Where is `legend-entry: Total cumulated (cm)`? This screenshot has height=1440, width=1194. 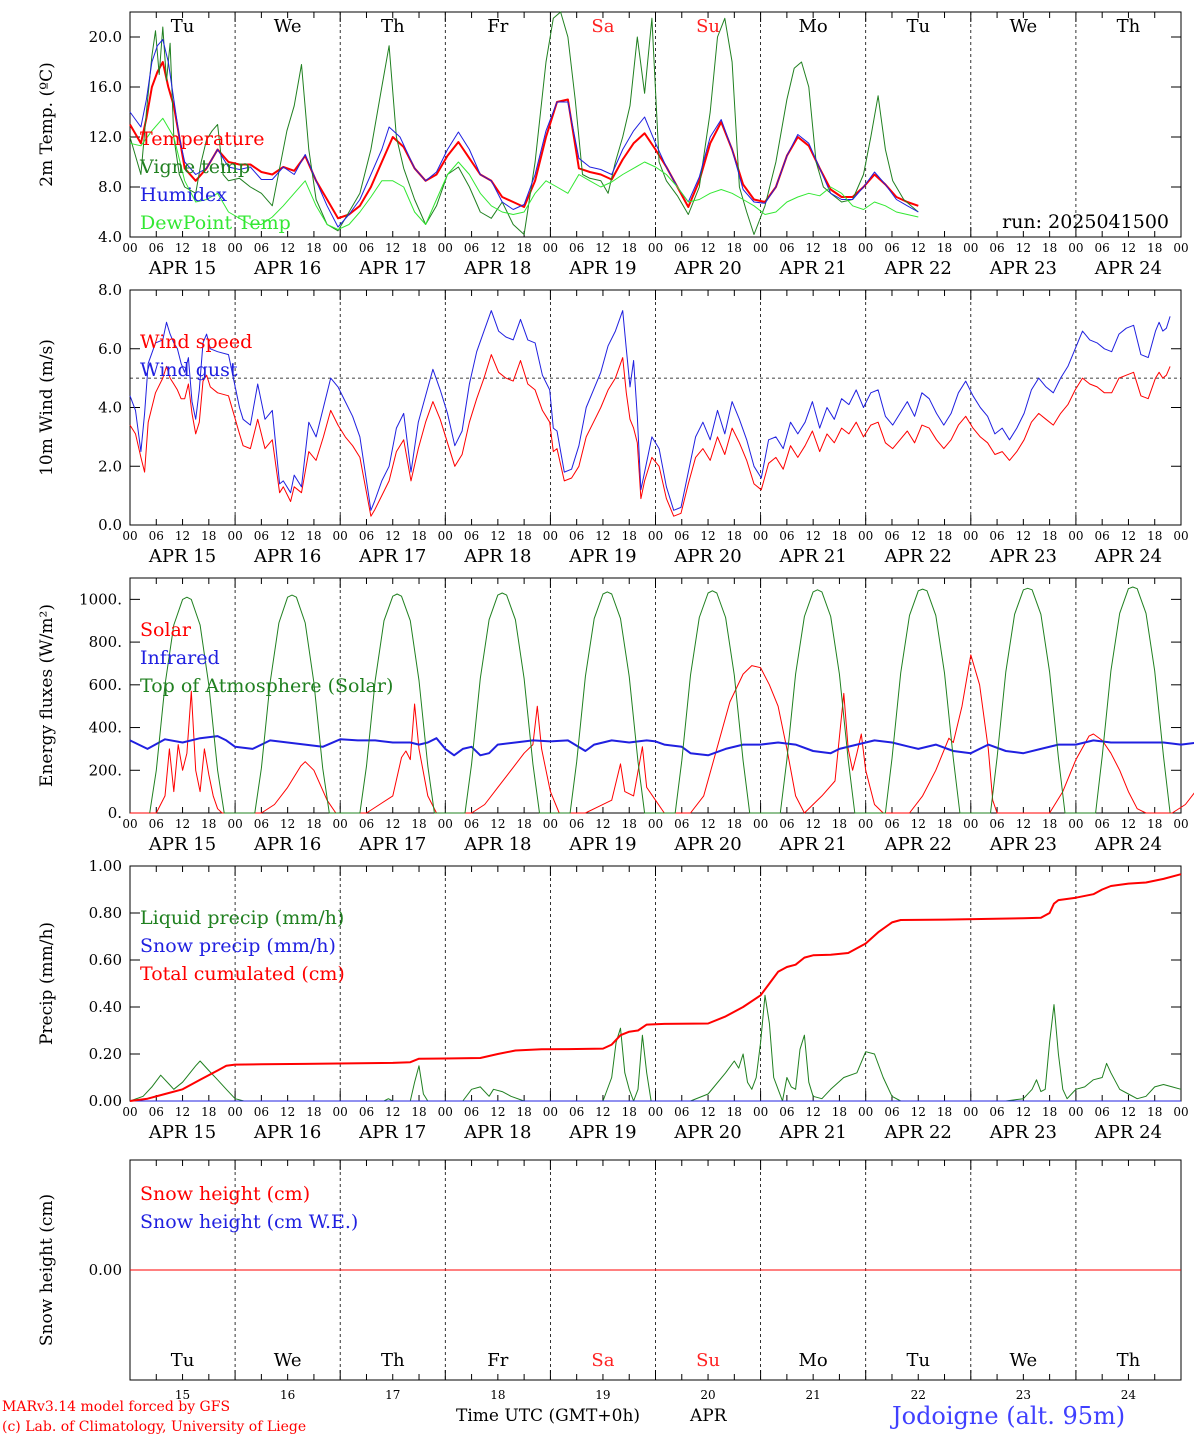
legend-entry: Total cumulated (cm) is located at coordinates (242, 974).